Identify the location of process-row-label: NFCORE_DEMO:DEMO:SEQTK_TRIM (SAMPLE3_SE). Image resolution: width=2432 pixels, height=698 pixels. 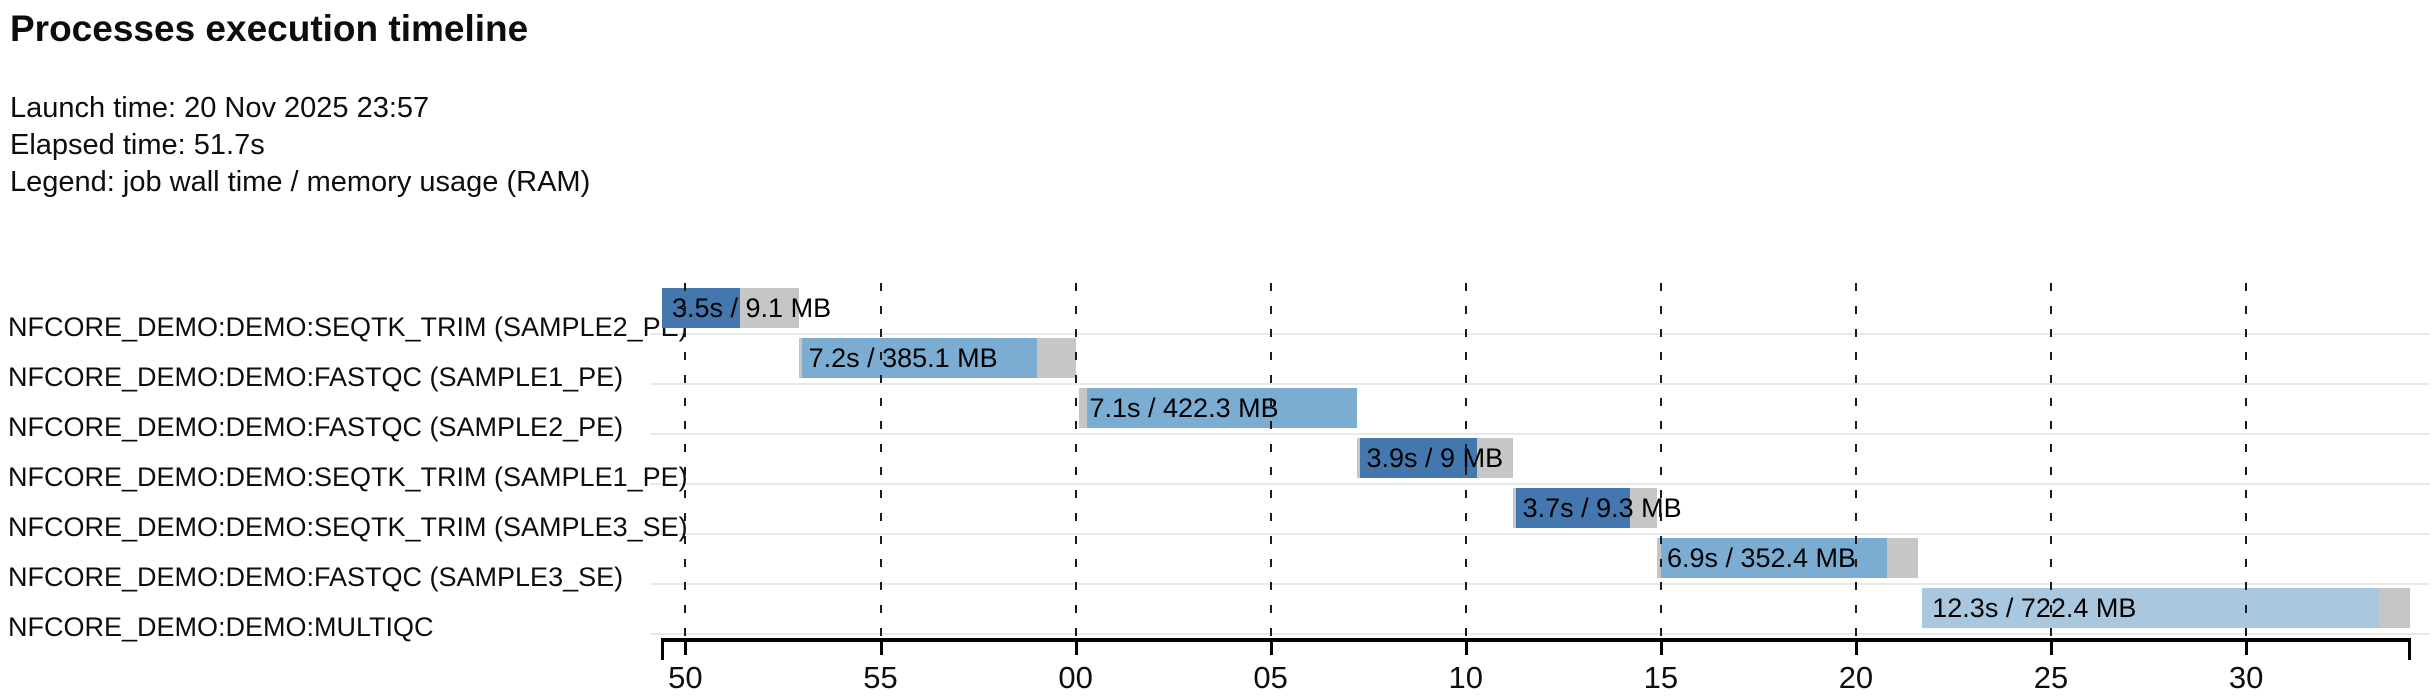
(348, 527).